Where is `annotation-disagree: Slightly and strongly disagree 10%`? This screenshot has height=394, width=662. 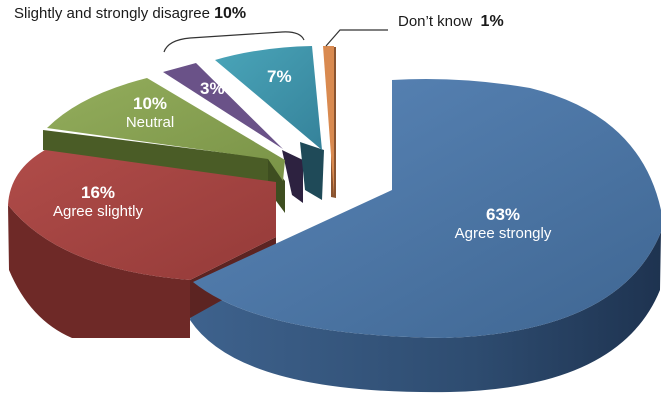 annotation-disagree: Slightly and strongly disagree 10% is located at coordinates (130, 14).